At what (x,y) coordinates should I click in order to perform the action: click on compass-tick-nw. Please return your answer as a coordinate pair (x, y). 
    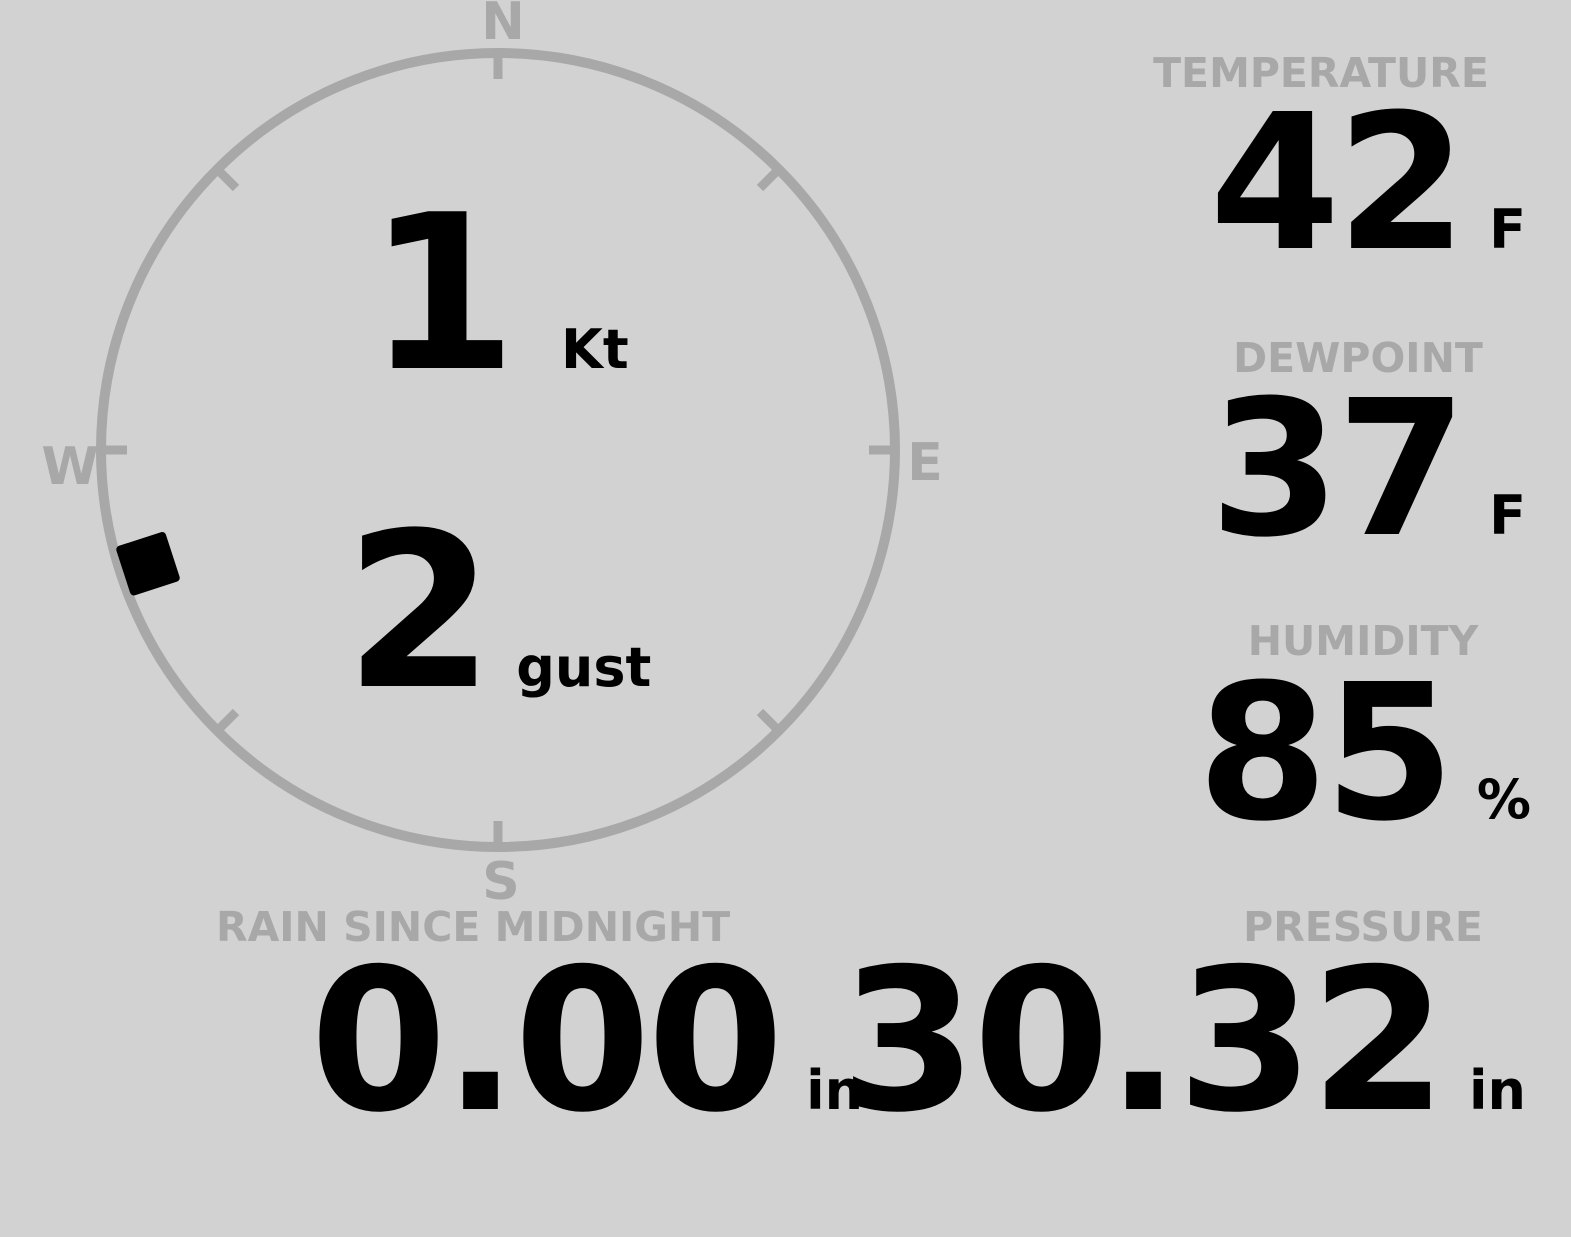
    Looking at the image, I should click on (225, 177).